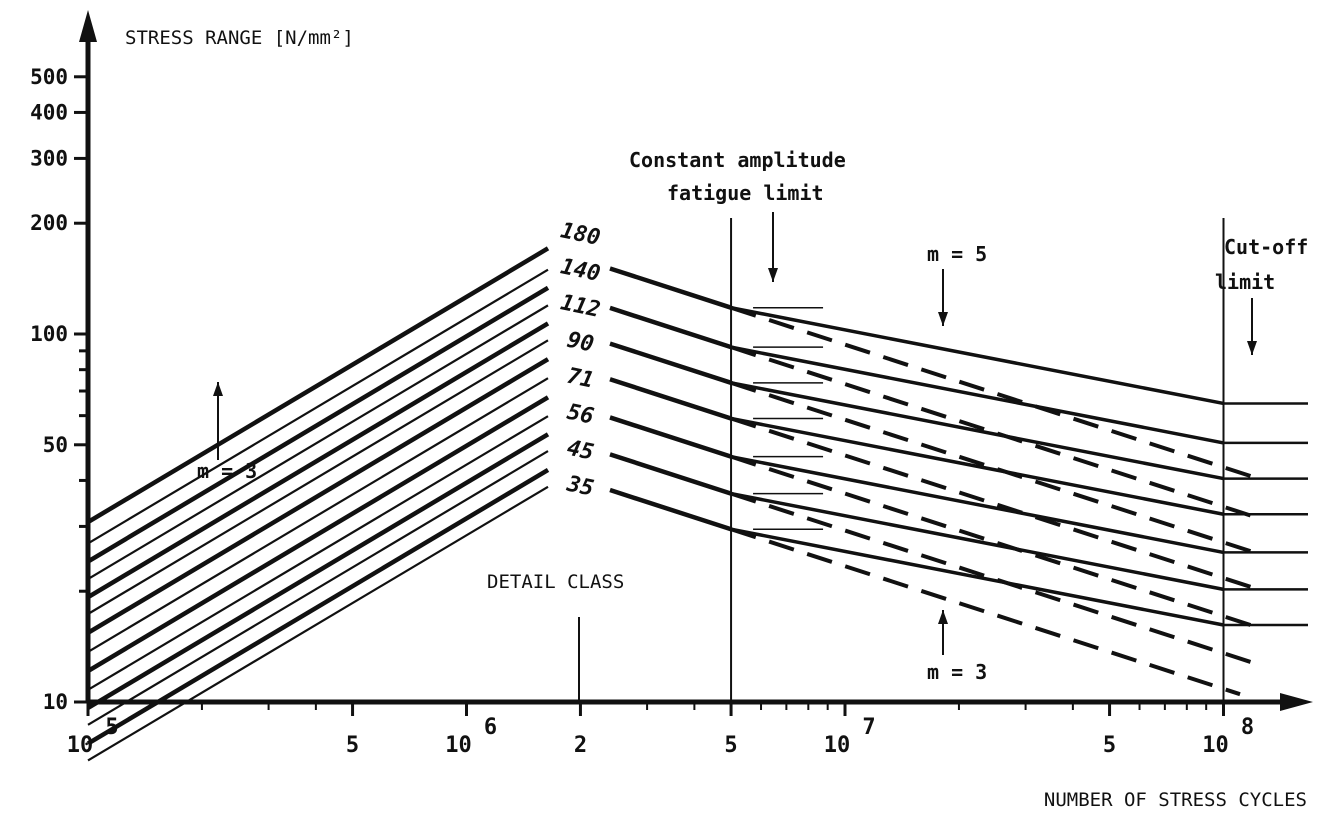  I want to click on x-tick-label-100000000: 10, so click(1215, 745).